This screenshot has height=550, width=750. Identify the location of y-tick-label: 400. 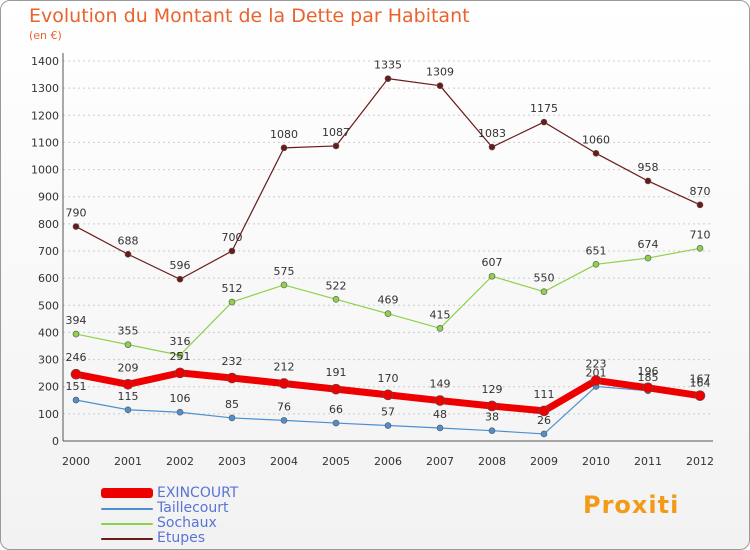
(48, 332).